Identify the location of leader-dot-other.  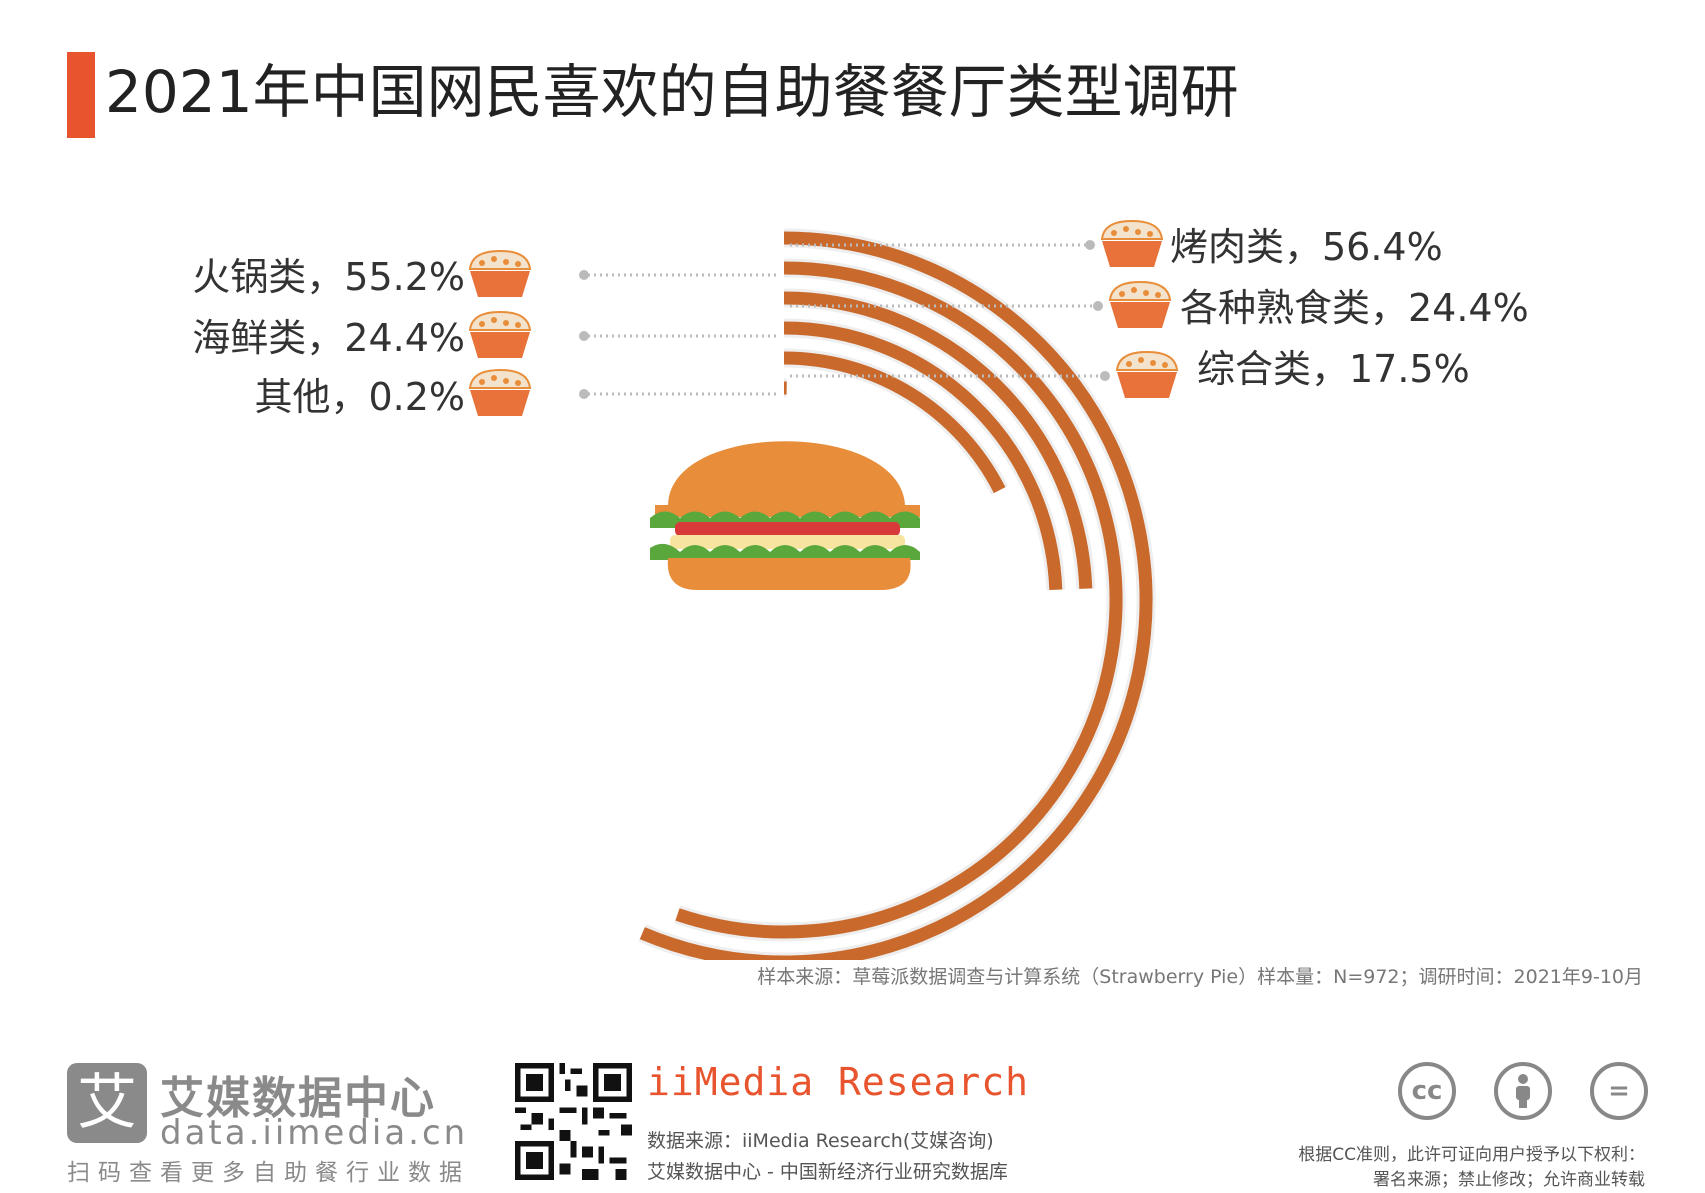
(584, 394).